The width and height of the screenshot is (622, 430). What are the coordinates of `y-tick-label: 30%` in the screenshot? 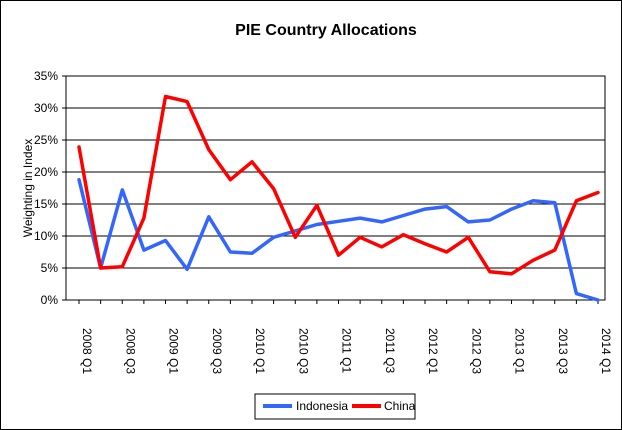 It's located at (46, 108).